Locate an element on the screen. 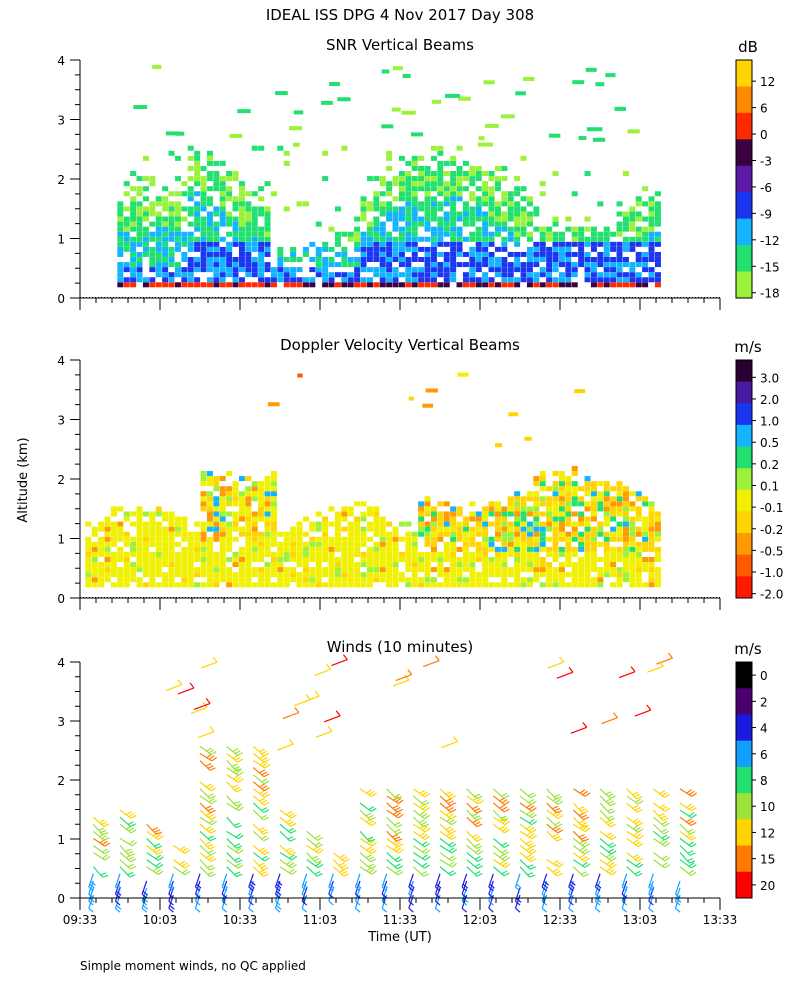 Image resolution: width=800 pixels, height=1000 pixels. x-tick-label: 10:33 is located at coordinates (240, 920).